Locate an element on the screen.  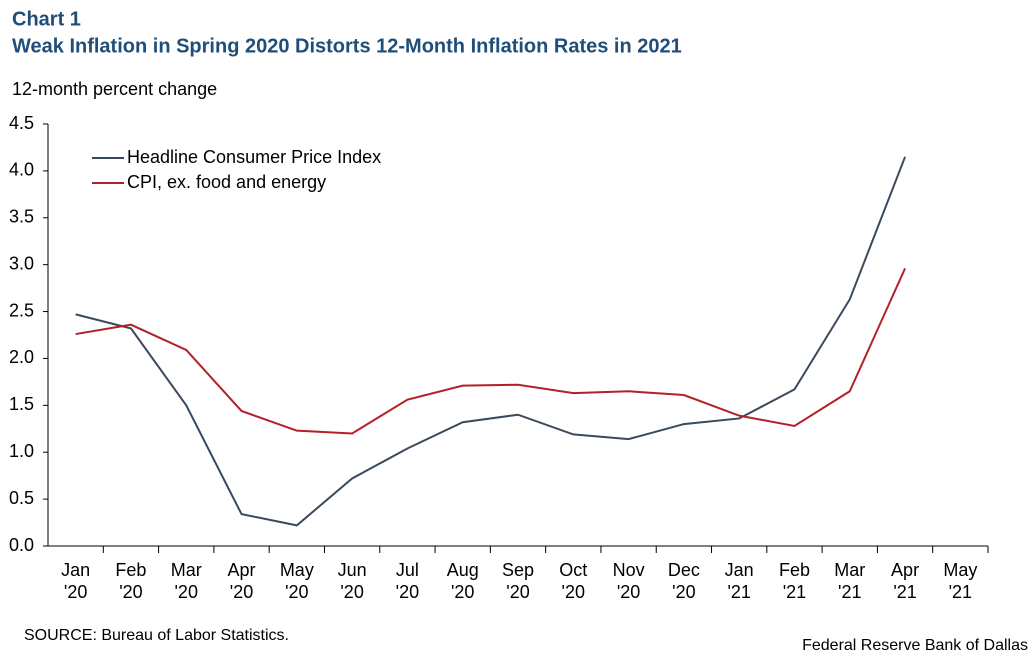
credit: Federal Reserve Bank of Dallas is located at coordinates (915, 645).